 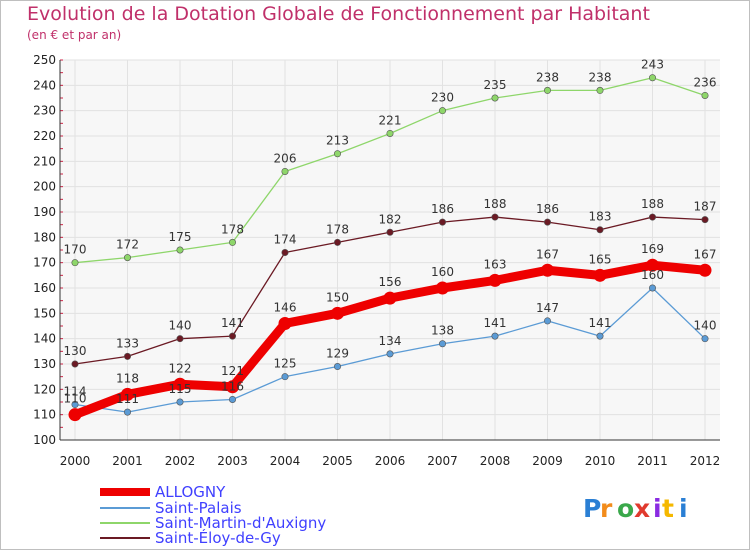 I want to click on x-tick-label: 2012, so click(x=705, y=461).